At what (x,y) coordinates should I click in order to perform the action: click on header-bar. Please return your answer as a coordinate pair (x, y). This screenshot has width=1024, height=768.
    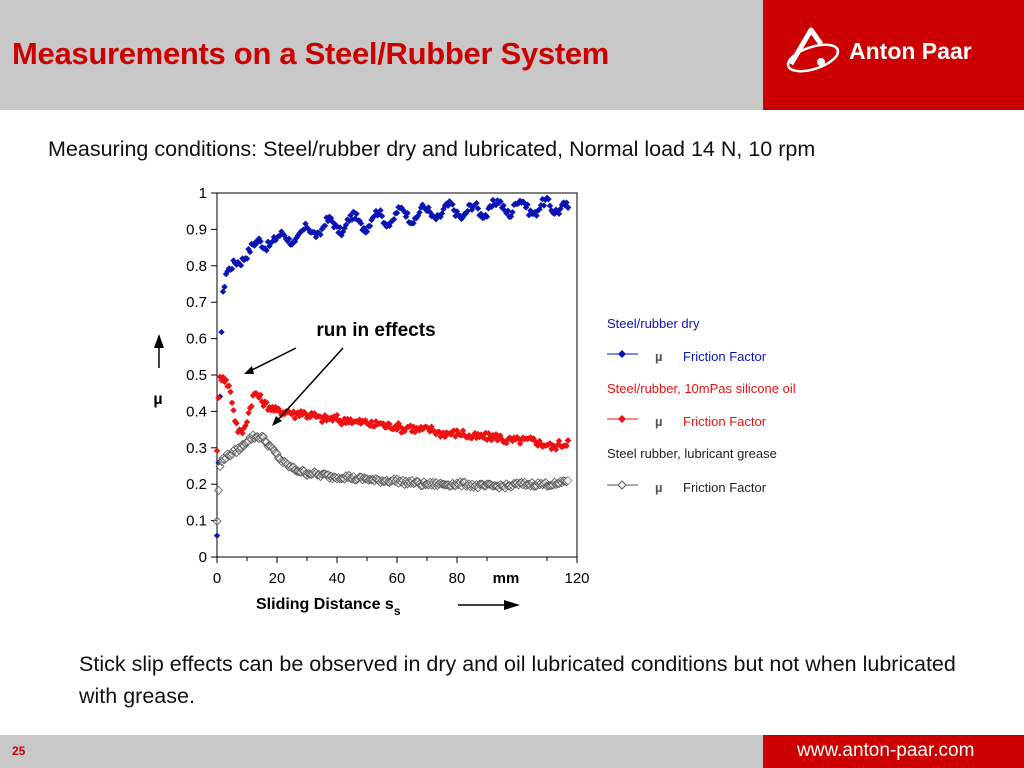
    Looking at the image, I should click on (381, 55).